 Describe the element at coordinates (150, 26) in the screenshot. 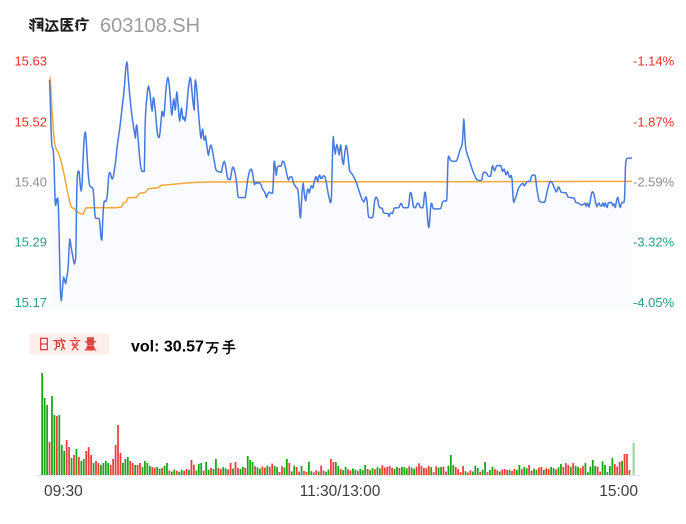

I see `svg-text: 603108.SH` at that location.